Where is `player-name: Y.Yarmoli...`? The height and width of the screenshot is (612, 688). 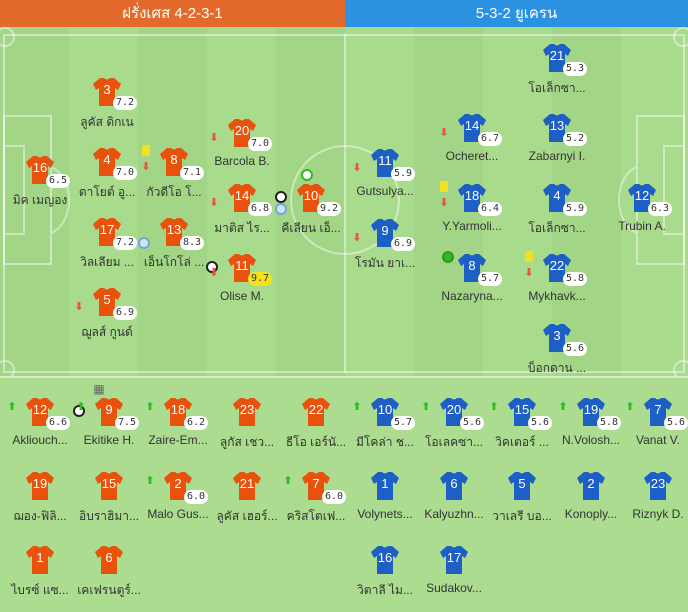
player-name: Y.Yarmoli... is located at coordinates (472, 226).